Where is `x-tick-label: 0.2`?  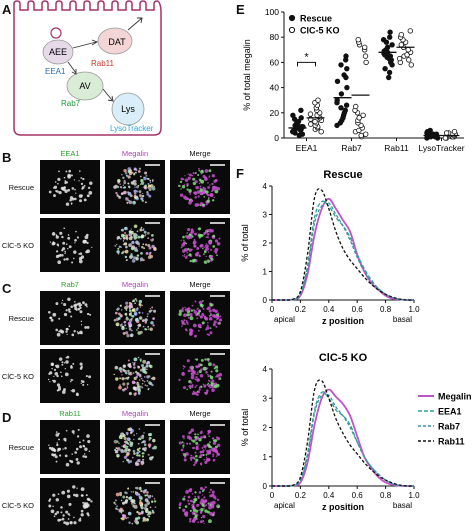 x-tick-label: 0.2 is located at coordinates (301, 495).